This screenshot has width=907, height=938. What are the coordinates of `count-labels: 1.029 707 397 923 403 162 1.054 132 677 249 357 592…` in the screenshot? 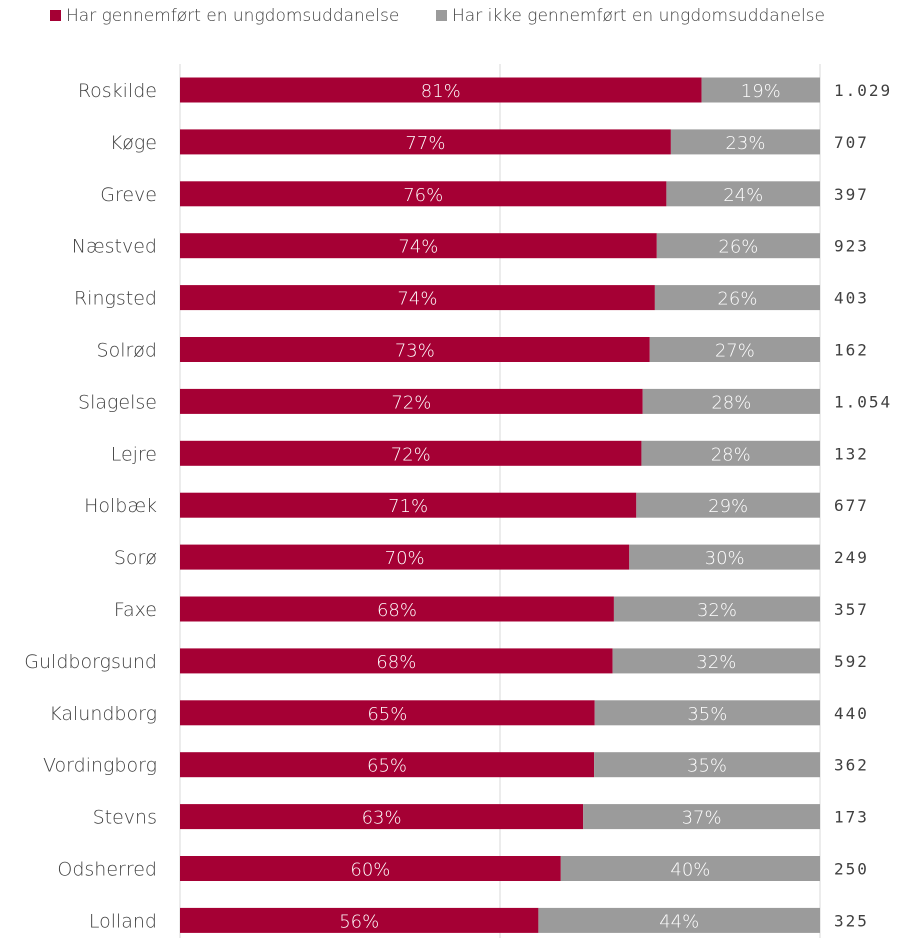 It's located at (863, 505).